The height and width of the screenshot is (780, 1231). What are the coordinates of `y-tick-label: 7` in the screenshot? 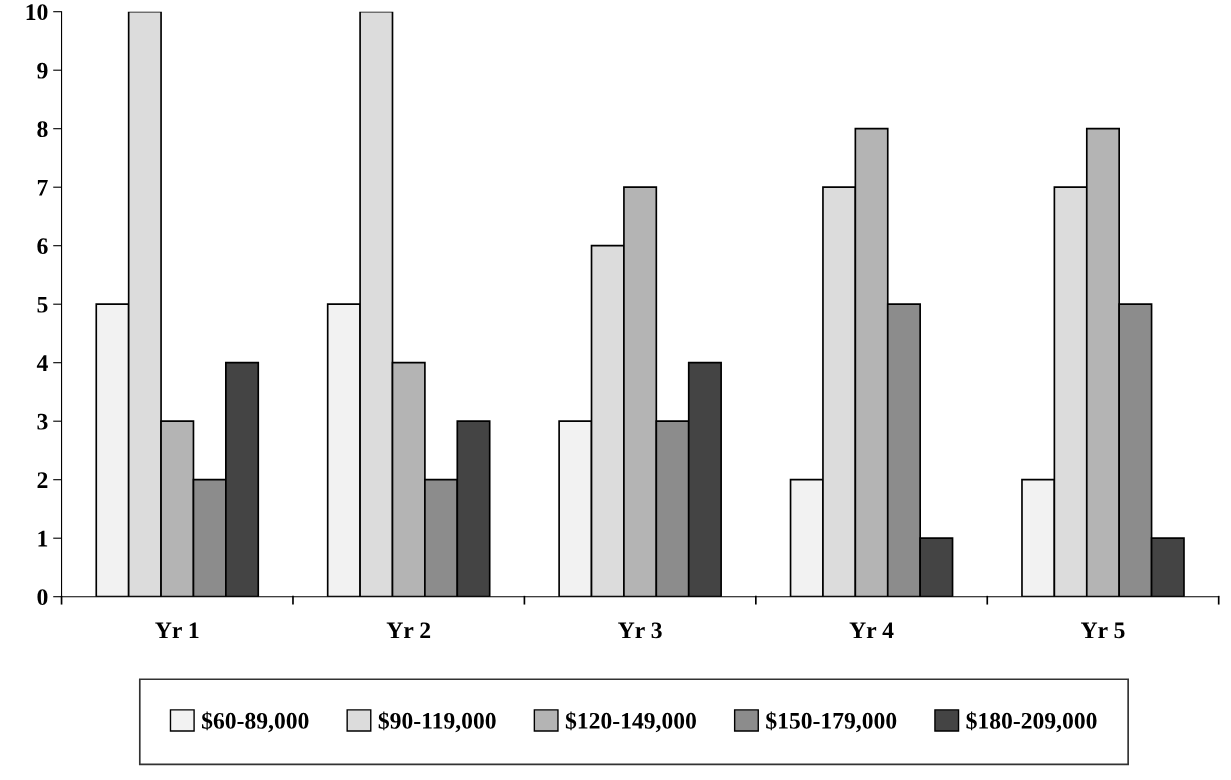 It's located at (42, 187).